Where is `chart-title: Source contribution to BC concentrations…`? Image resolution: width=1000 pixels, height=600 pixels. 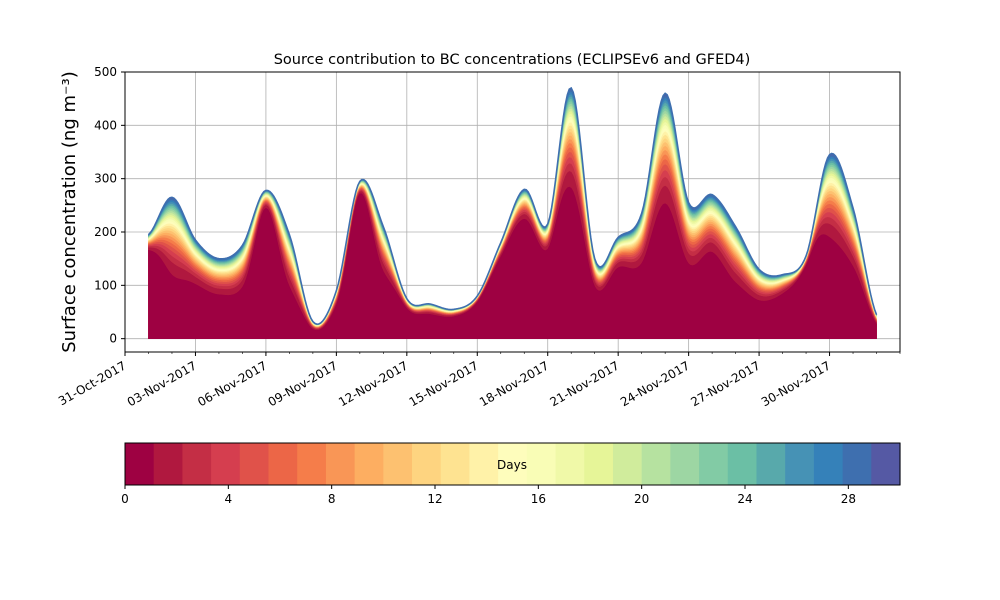
chart-title: Source contribution to BC concentrations… is located at coordinates (512, 60).